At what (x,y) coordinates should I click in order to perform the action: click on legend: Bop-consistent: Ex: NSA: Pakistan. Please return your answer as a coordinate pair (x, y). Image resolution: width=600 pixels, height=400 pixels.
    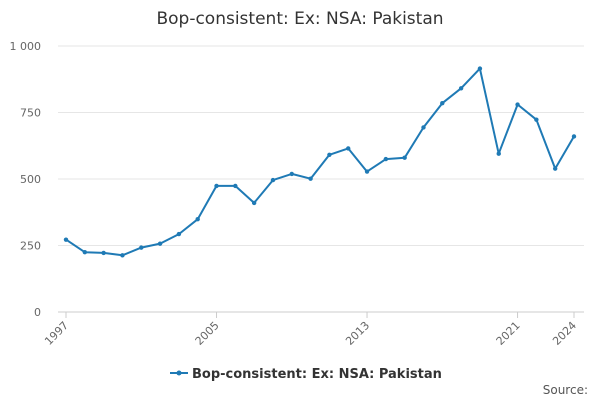
    Looking at the image, I should click on (306, 374).